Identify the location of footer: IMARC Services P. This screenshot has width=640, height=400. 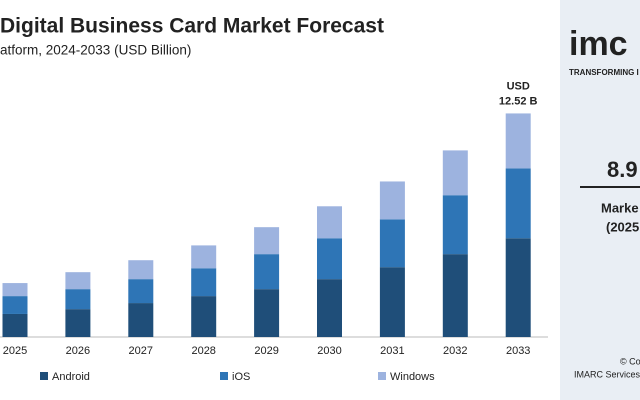
(607, 374).